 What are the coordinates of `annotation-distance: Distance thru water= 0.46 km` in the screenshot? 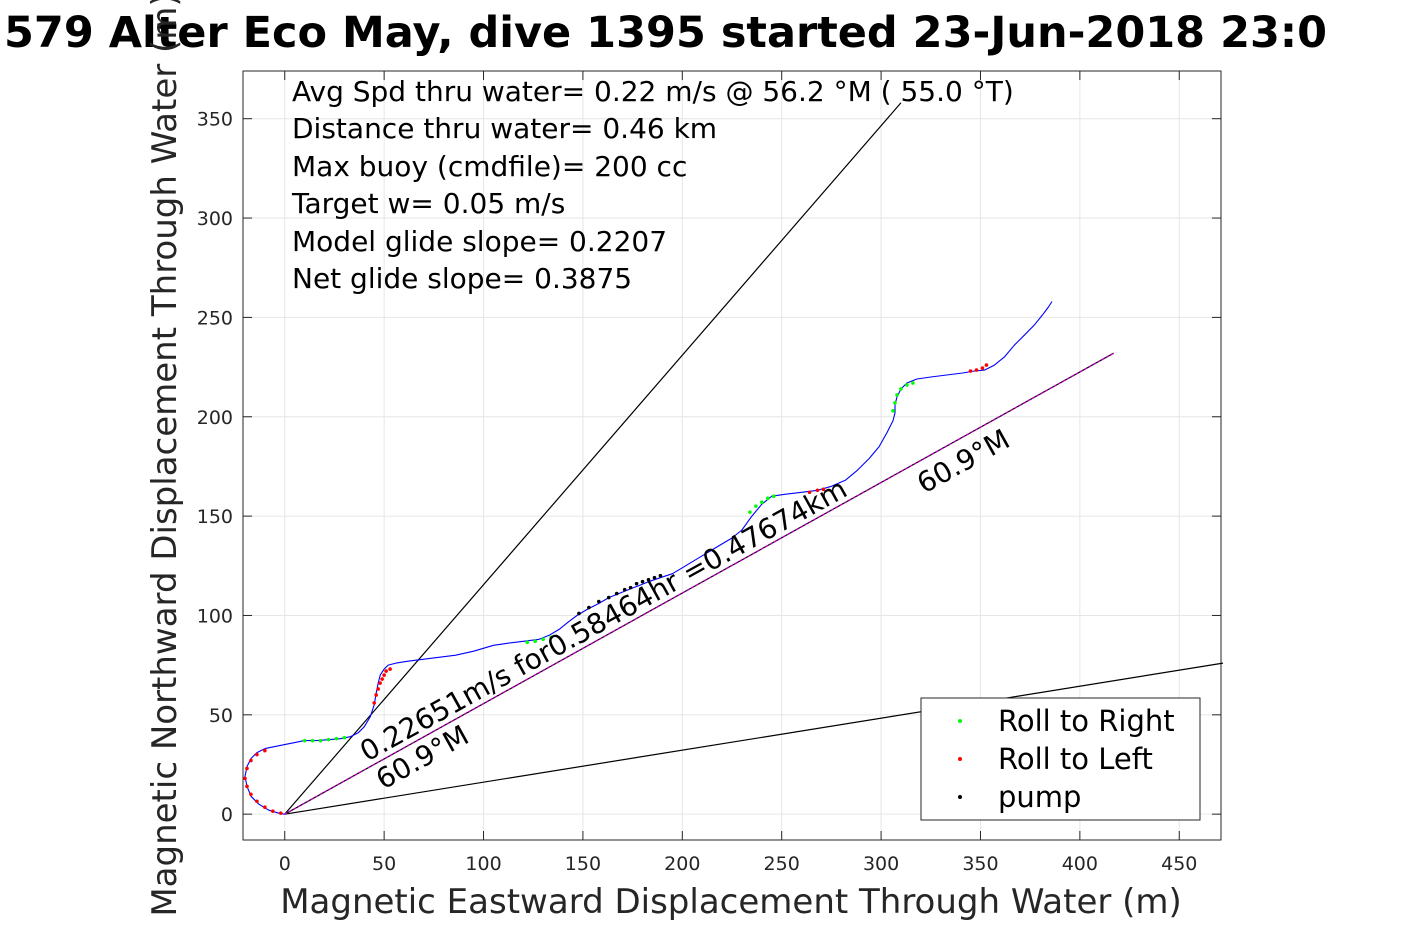 It's located at (504, 128).